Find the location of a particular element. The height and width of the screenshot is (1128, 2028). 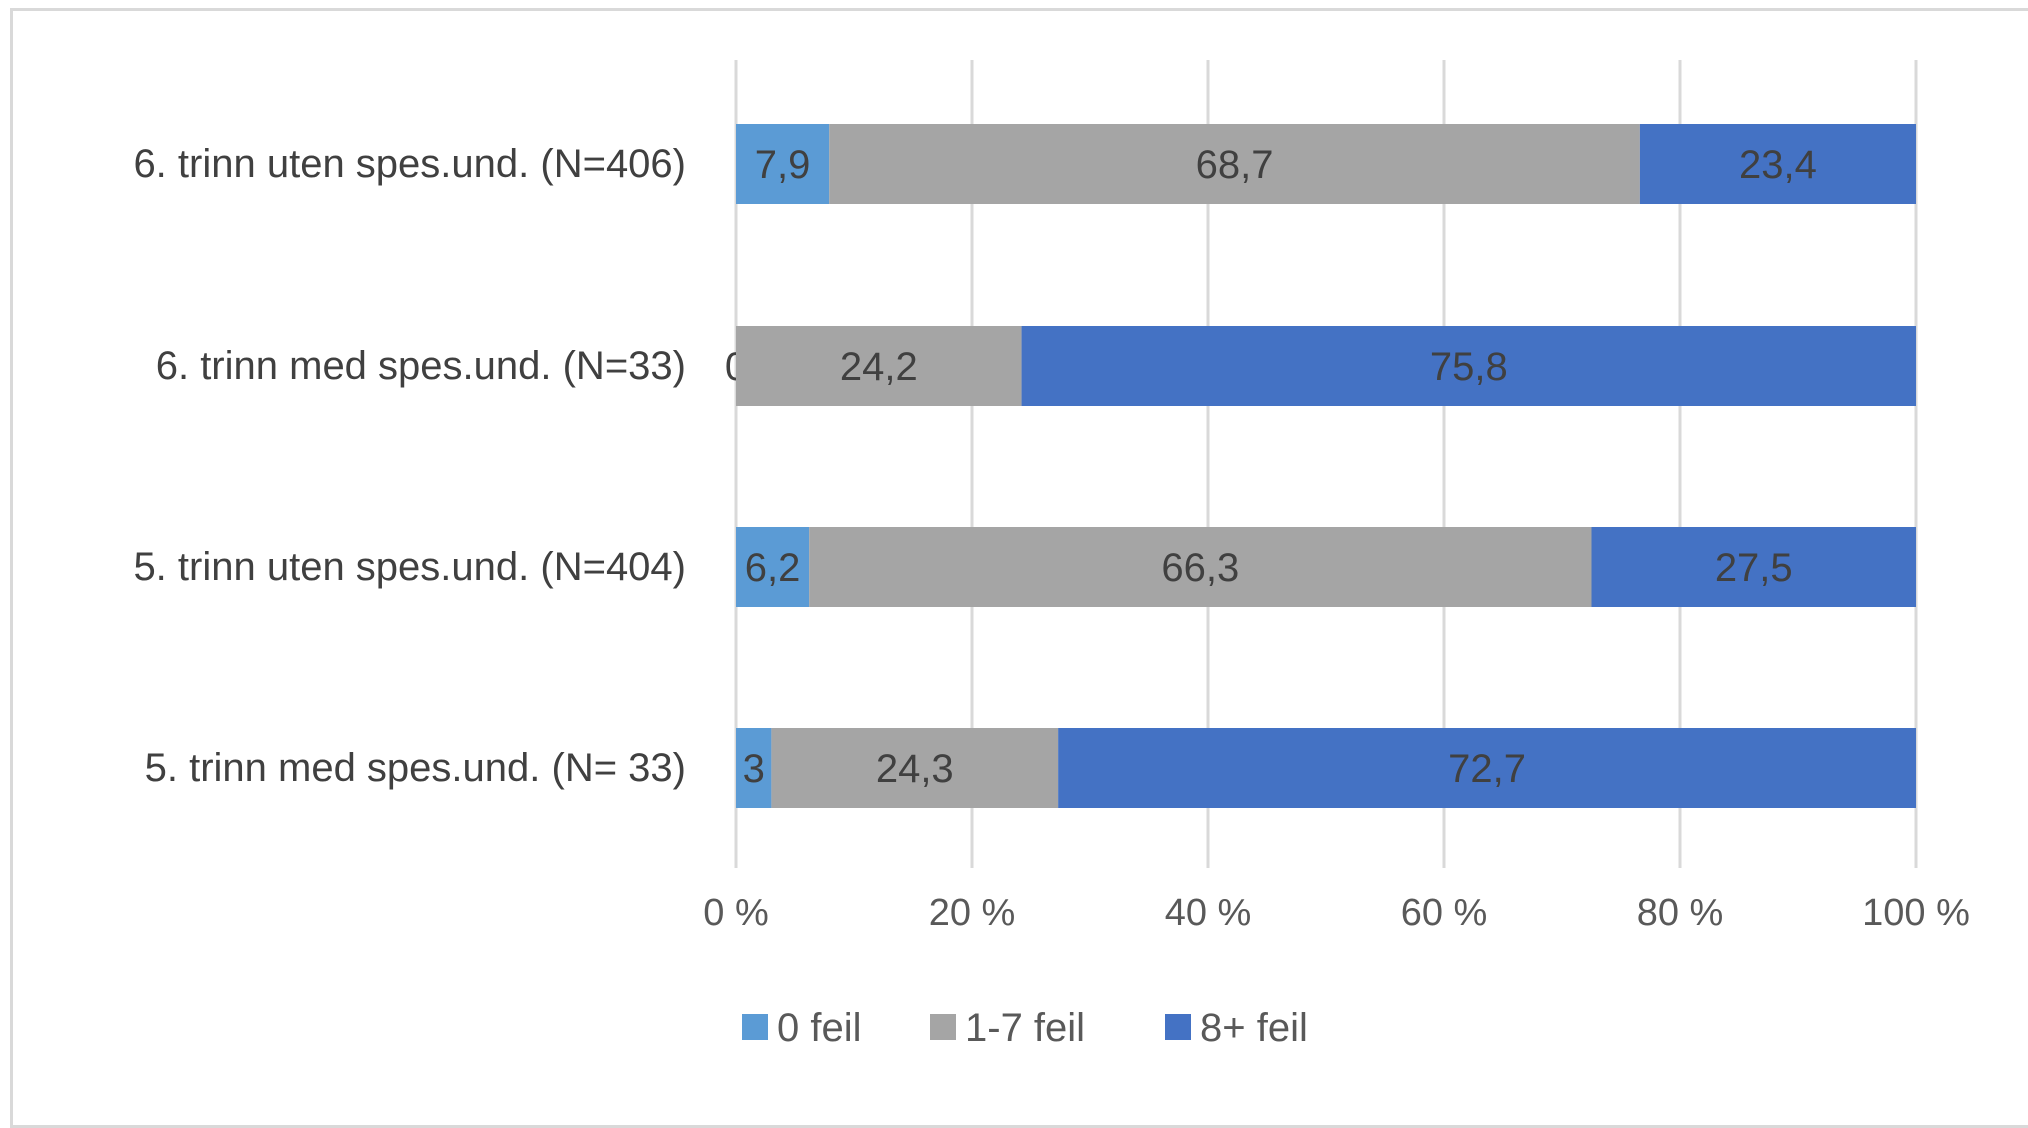

x-tick-label: 80 % is located at coordinates (1680, 913).